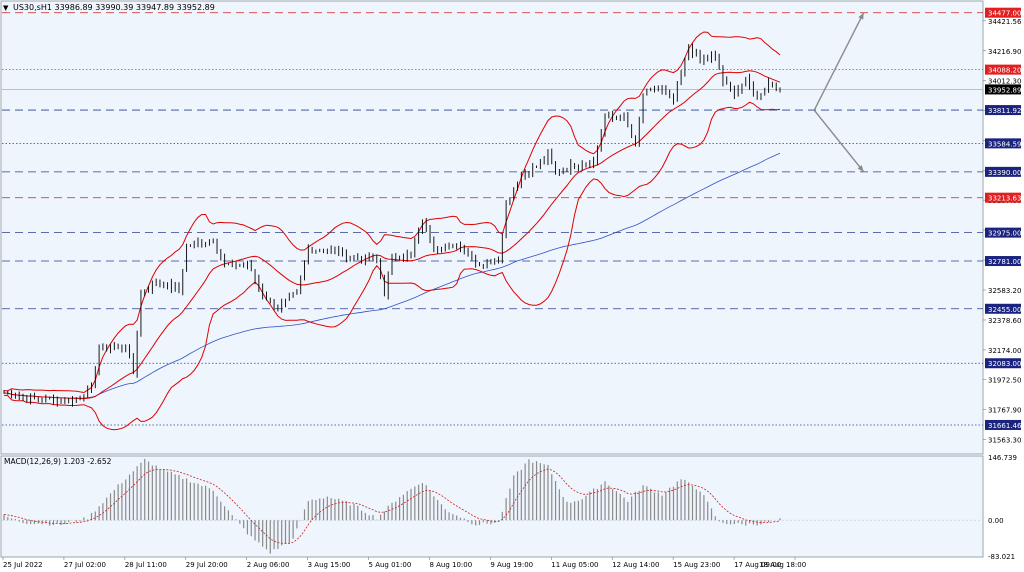 The width and height of the screenshot is (1024, 572). What do you see at coordinates (58, 461) in the screenshot?
I see `macd-label: MACD(12,26,9) 1.203 -2.652` at bounding box center [58, 461].